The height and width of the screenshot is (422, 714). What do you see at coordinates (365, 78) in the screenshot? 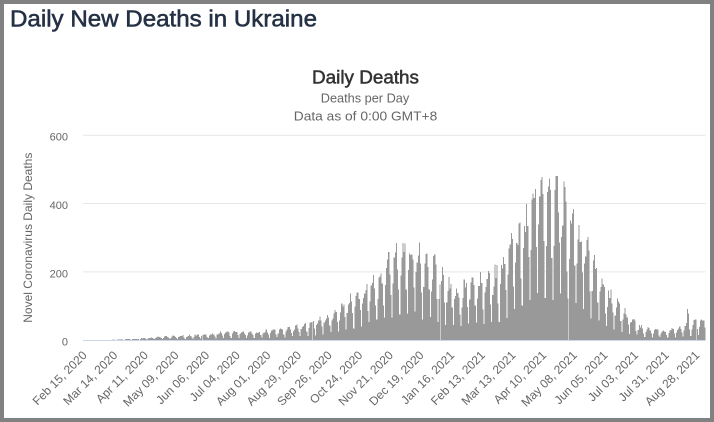
I see `svg-text: Daily Deaths` at bounding box center [365, 78].